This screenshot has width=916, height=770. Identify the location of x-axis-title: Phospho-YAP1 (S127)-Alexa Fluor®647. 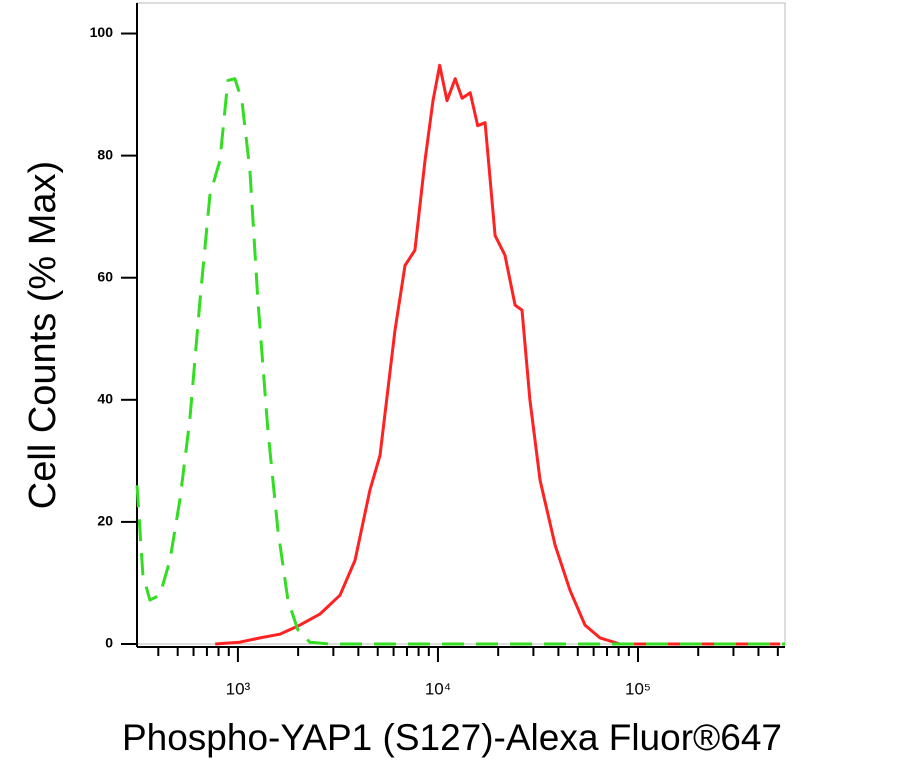
(452, 737).